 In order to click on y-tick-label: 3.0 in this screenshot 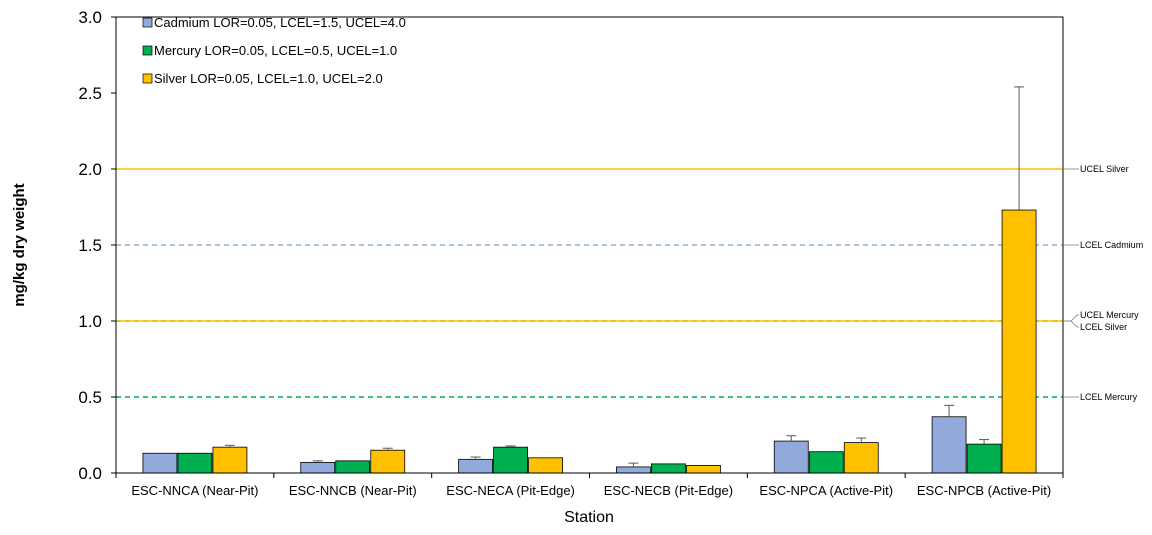, I will do `click(90, 17)`.